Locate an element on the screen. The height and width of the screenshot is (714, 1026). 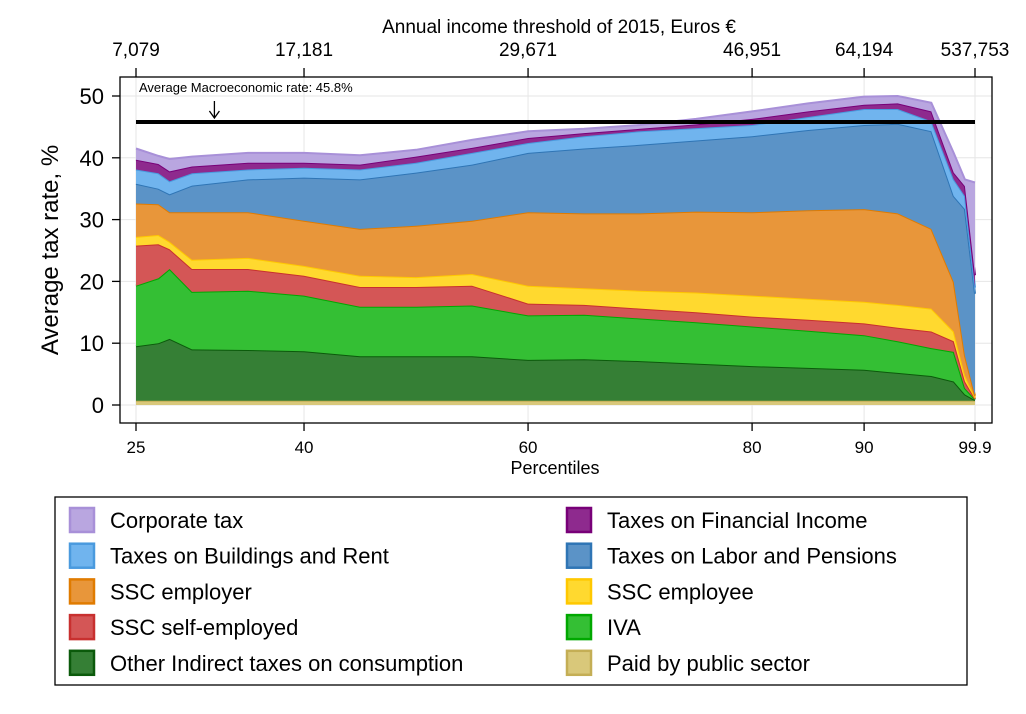
legend-swatch-taxes-on-financial-income is located at coordinates (579, 520).